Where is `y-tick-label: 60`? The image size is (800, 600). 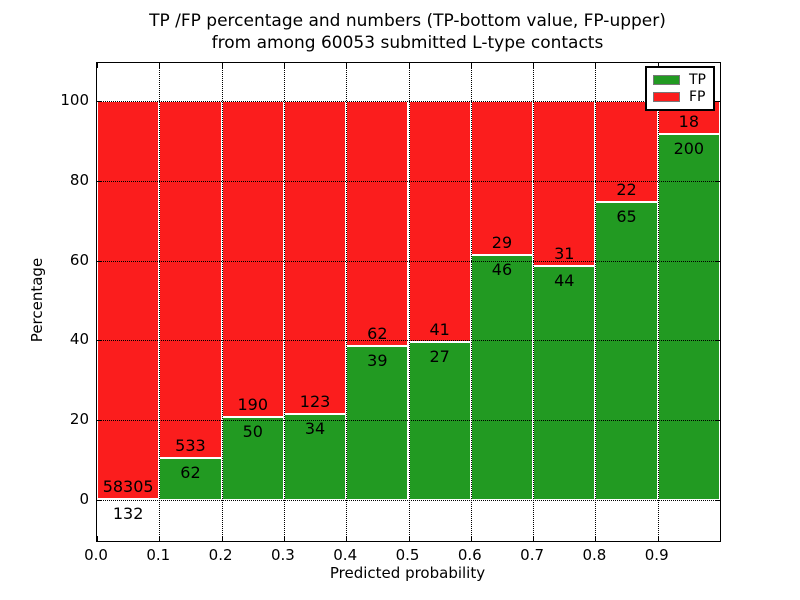
y-tick-label: 60 is located at coordinates (79, 259).